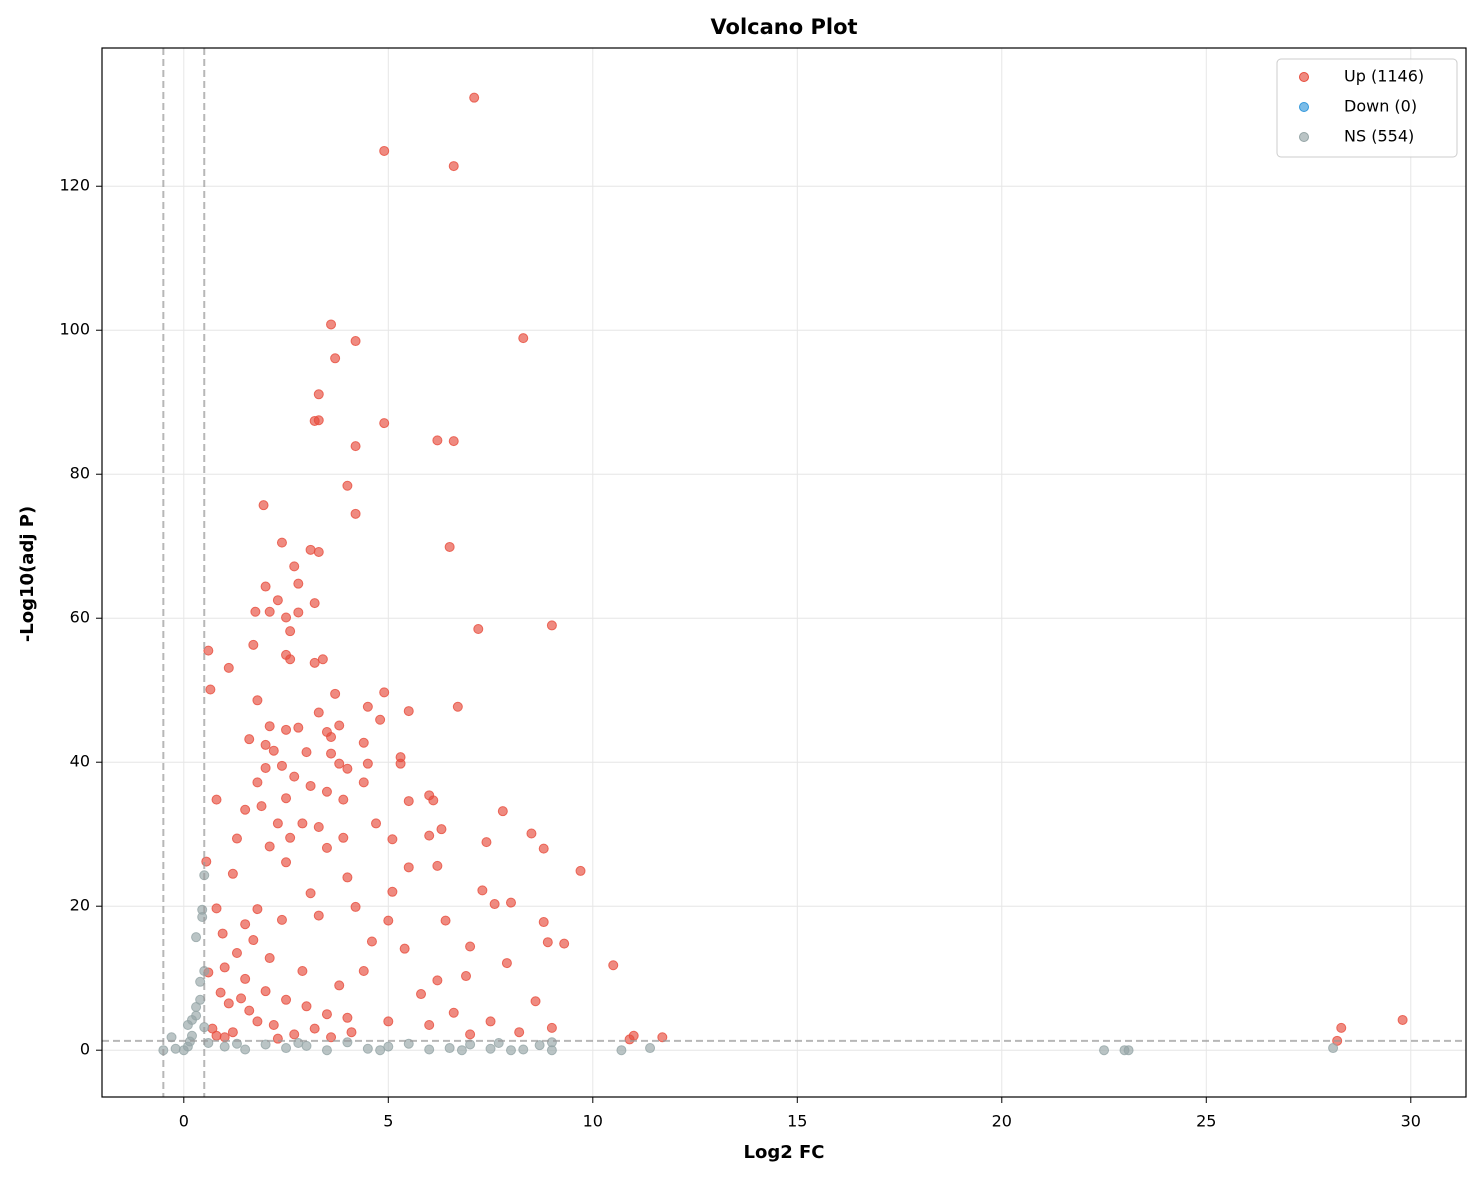  Describe the element at coordinates (80, 617) in the screenshot. I see `y-tick-label: 60` at that location.